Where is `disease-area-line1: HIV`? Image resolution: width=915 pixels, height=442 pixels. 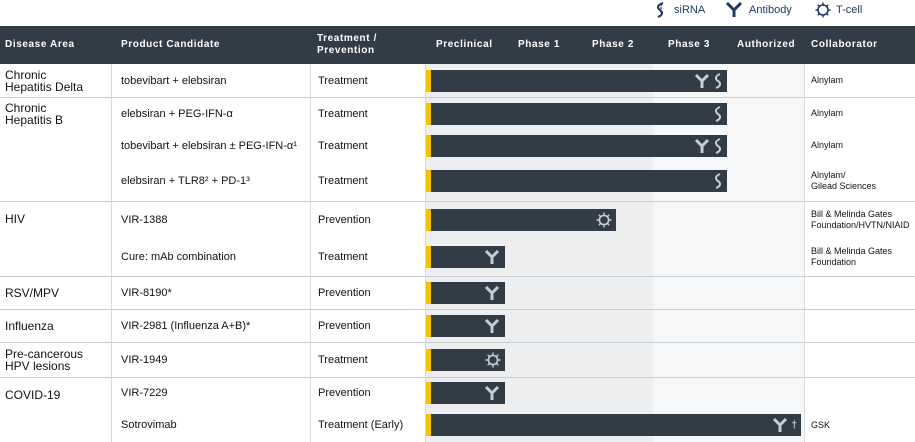
disease-area-line1: HIV is located at coordinates (15, 219).